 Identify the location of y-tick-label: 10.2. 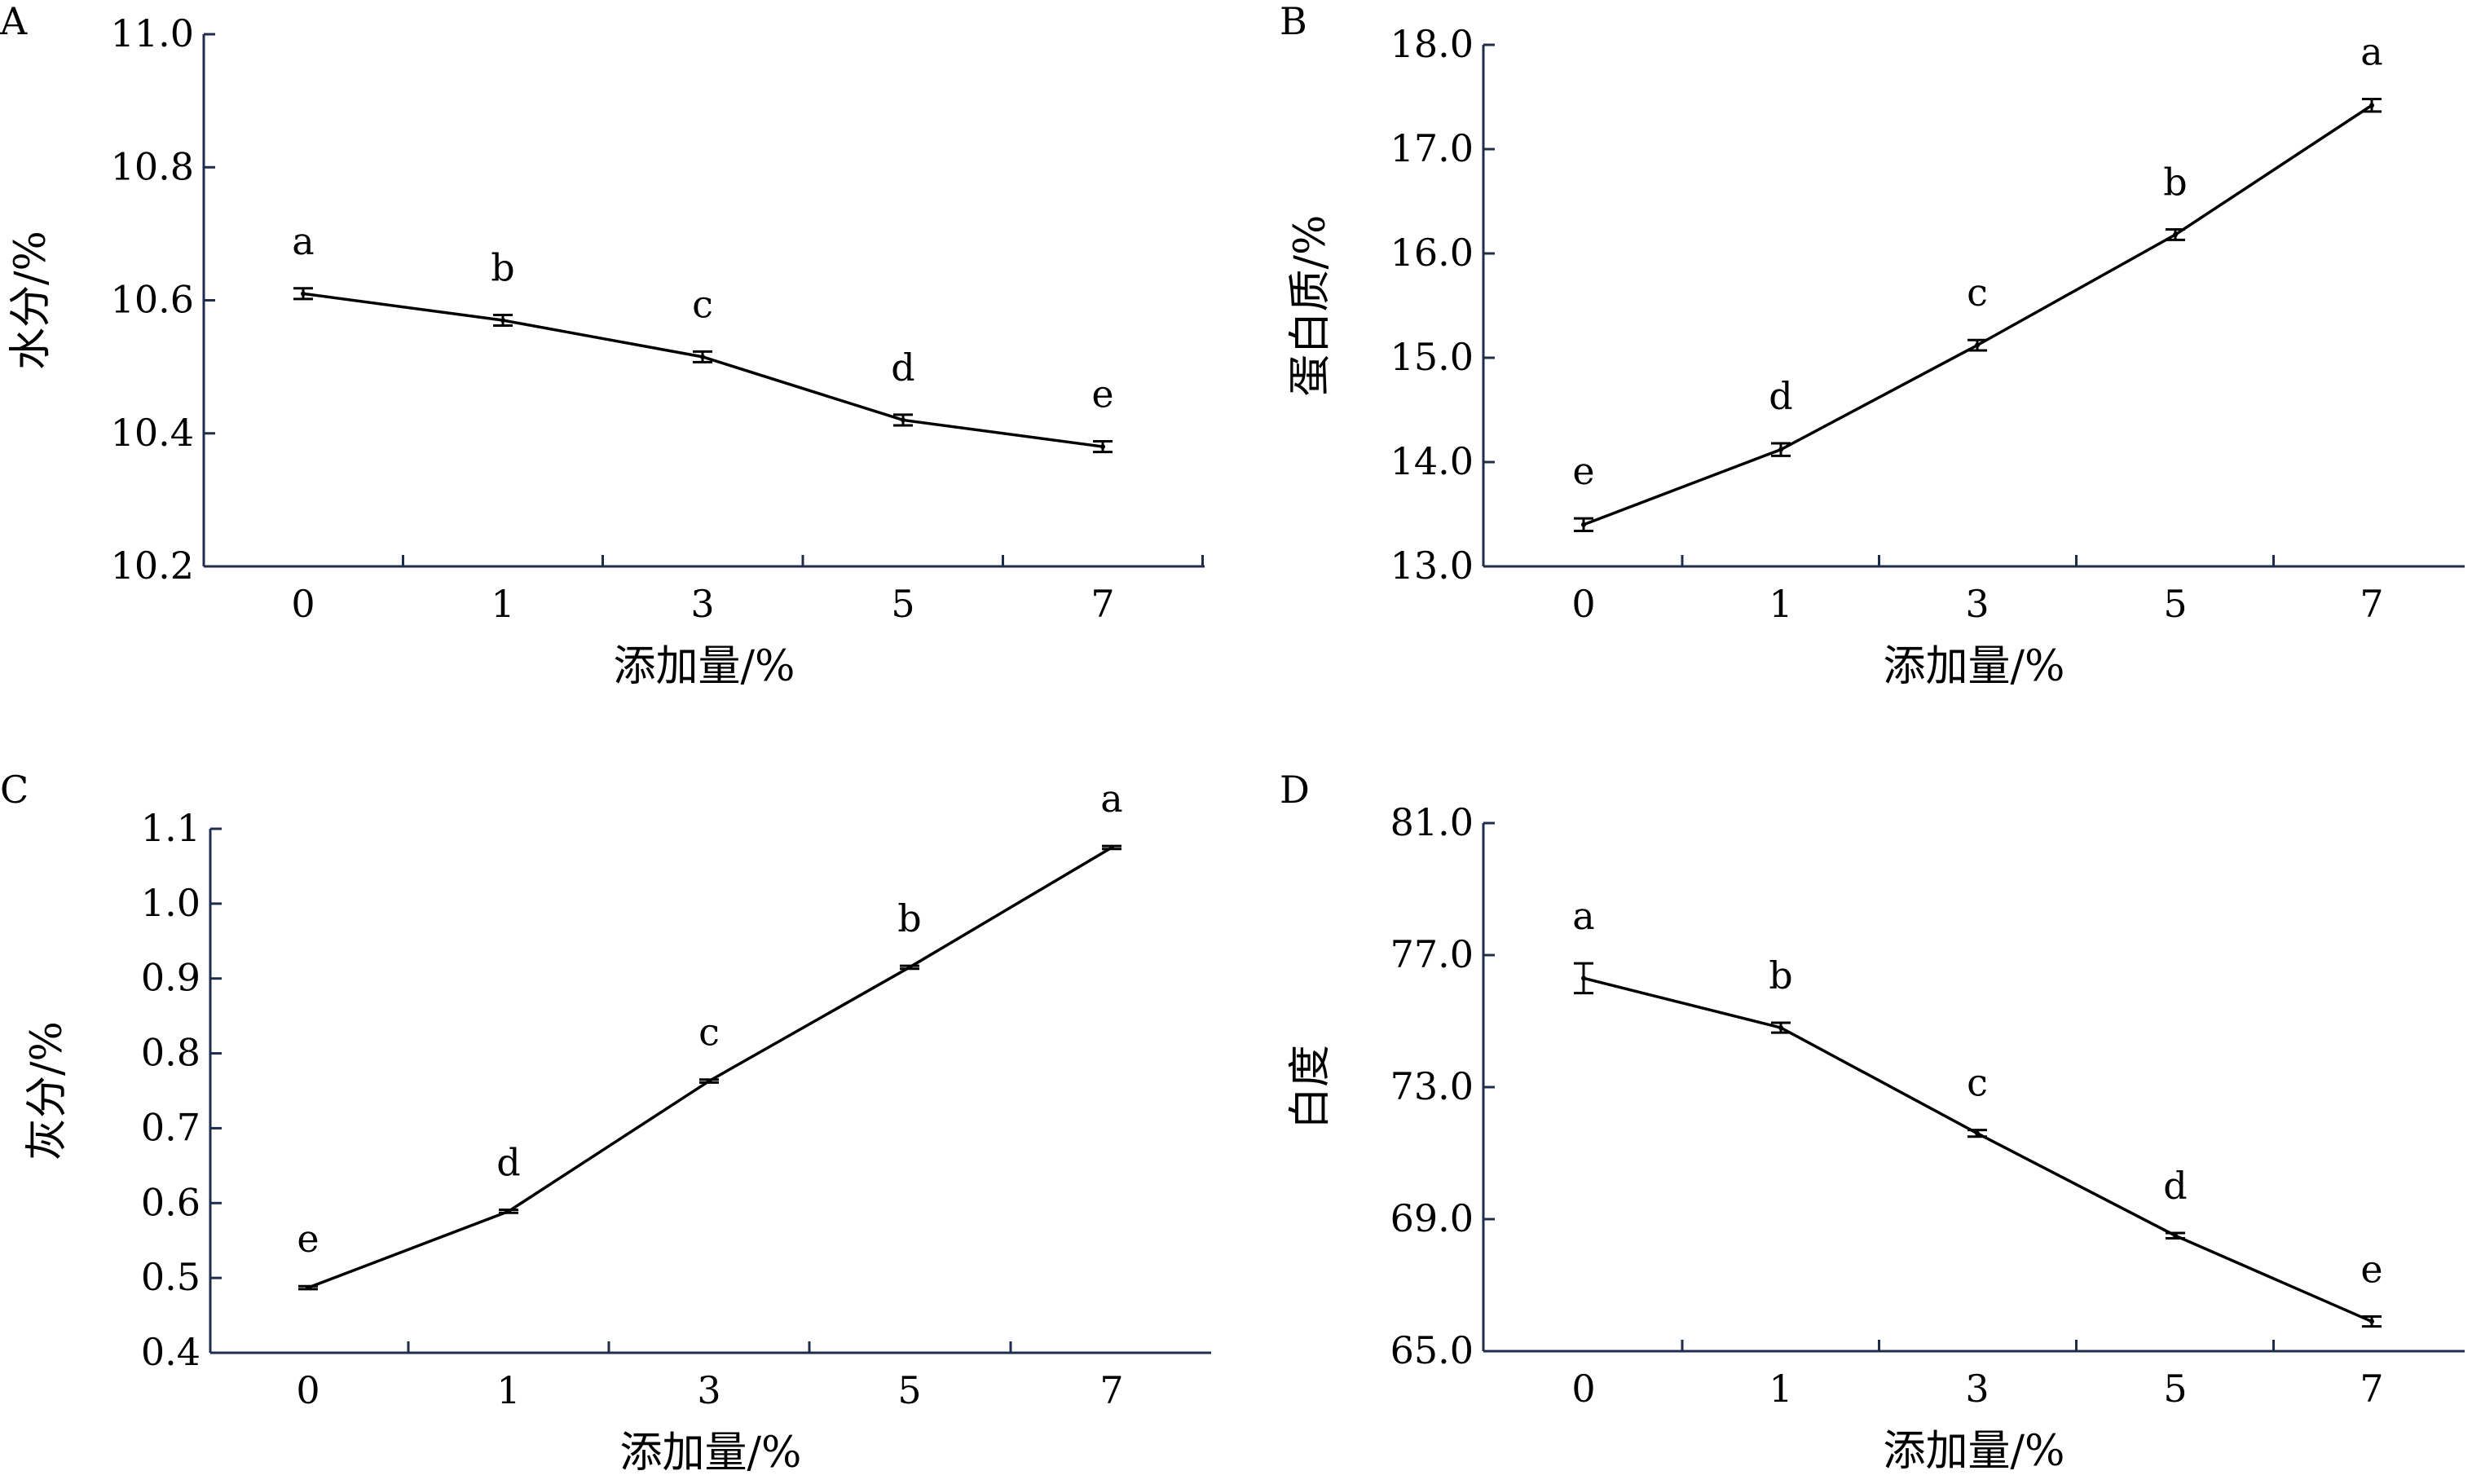
(152, 566).